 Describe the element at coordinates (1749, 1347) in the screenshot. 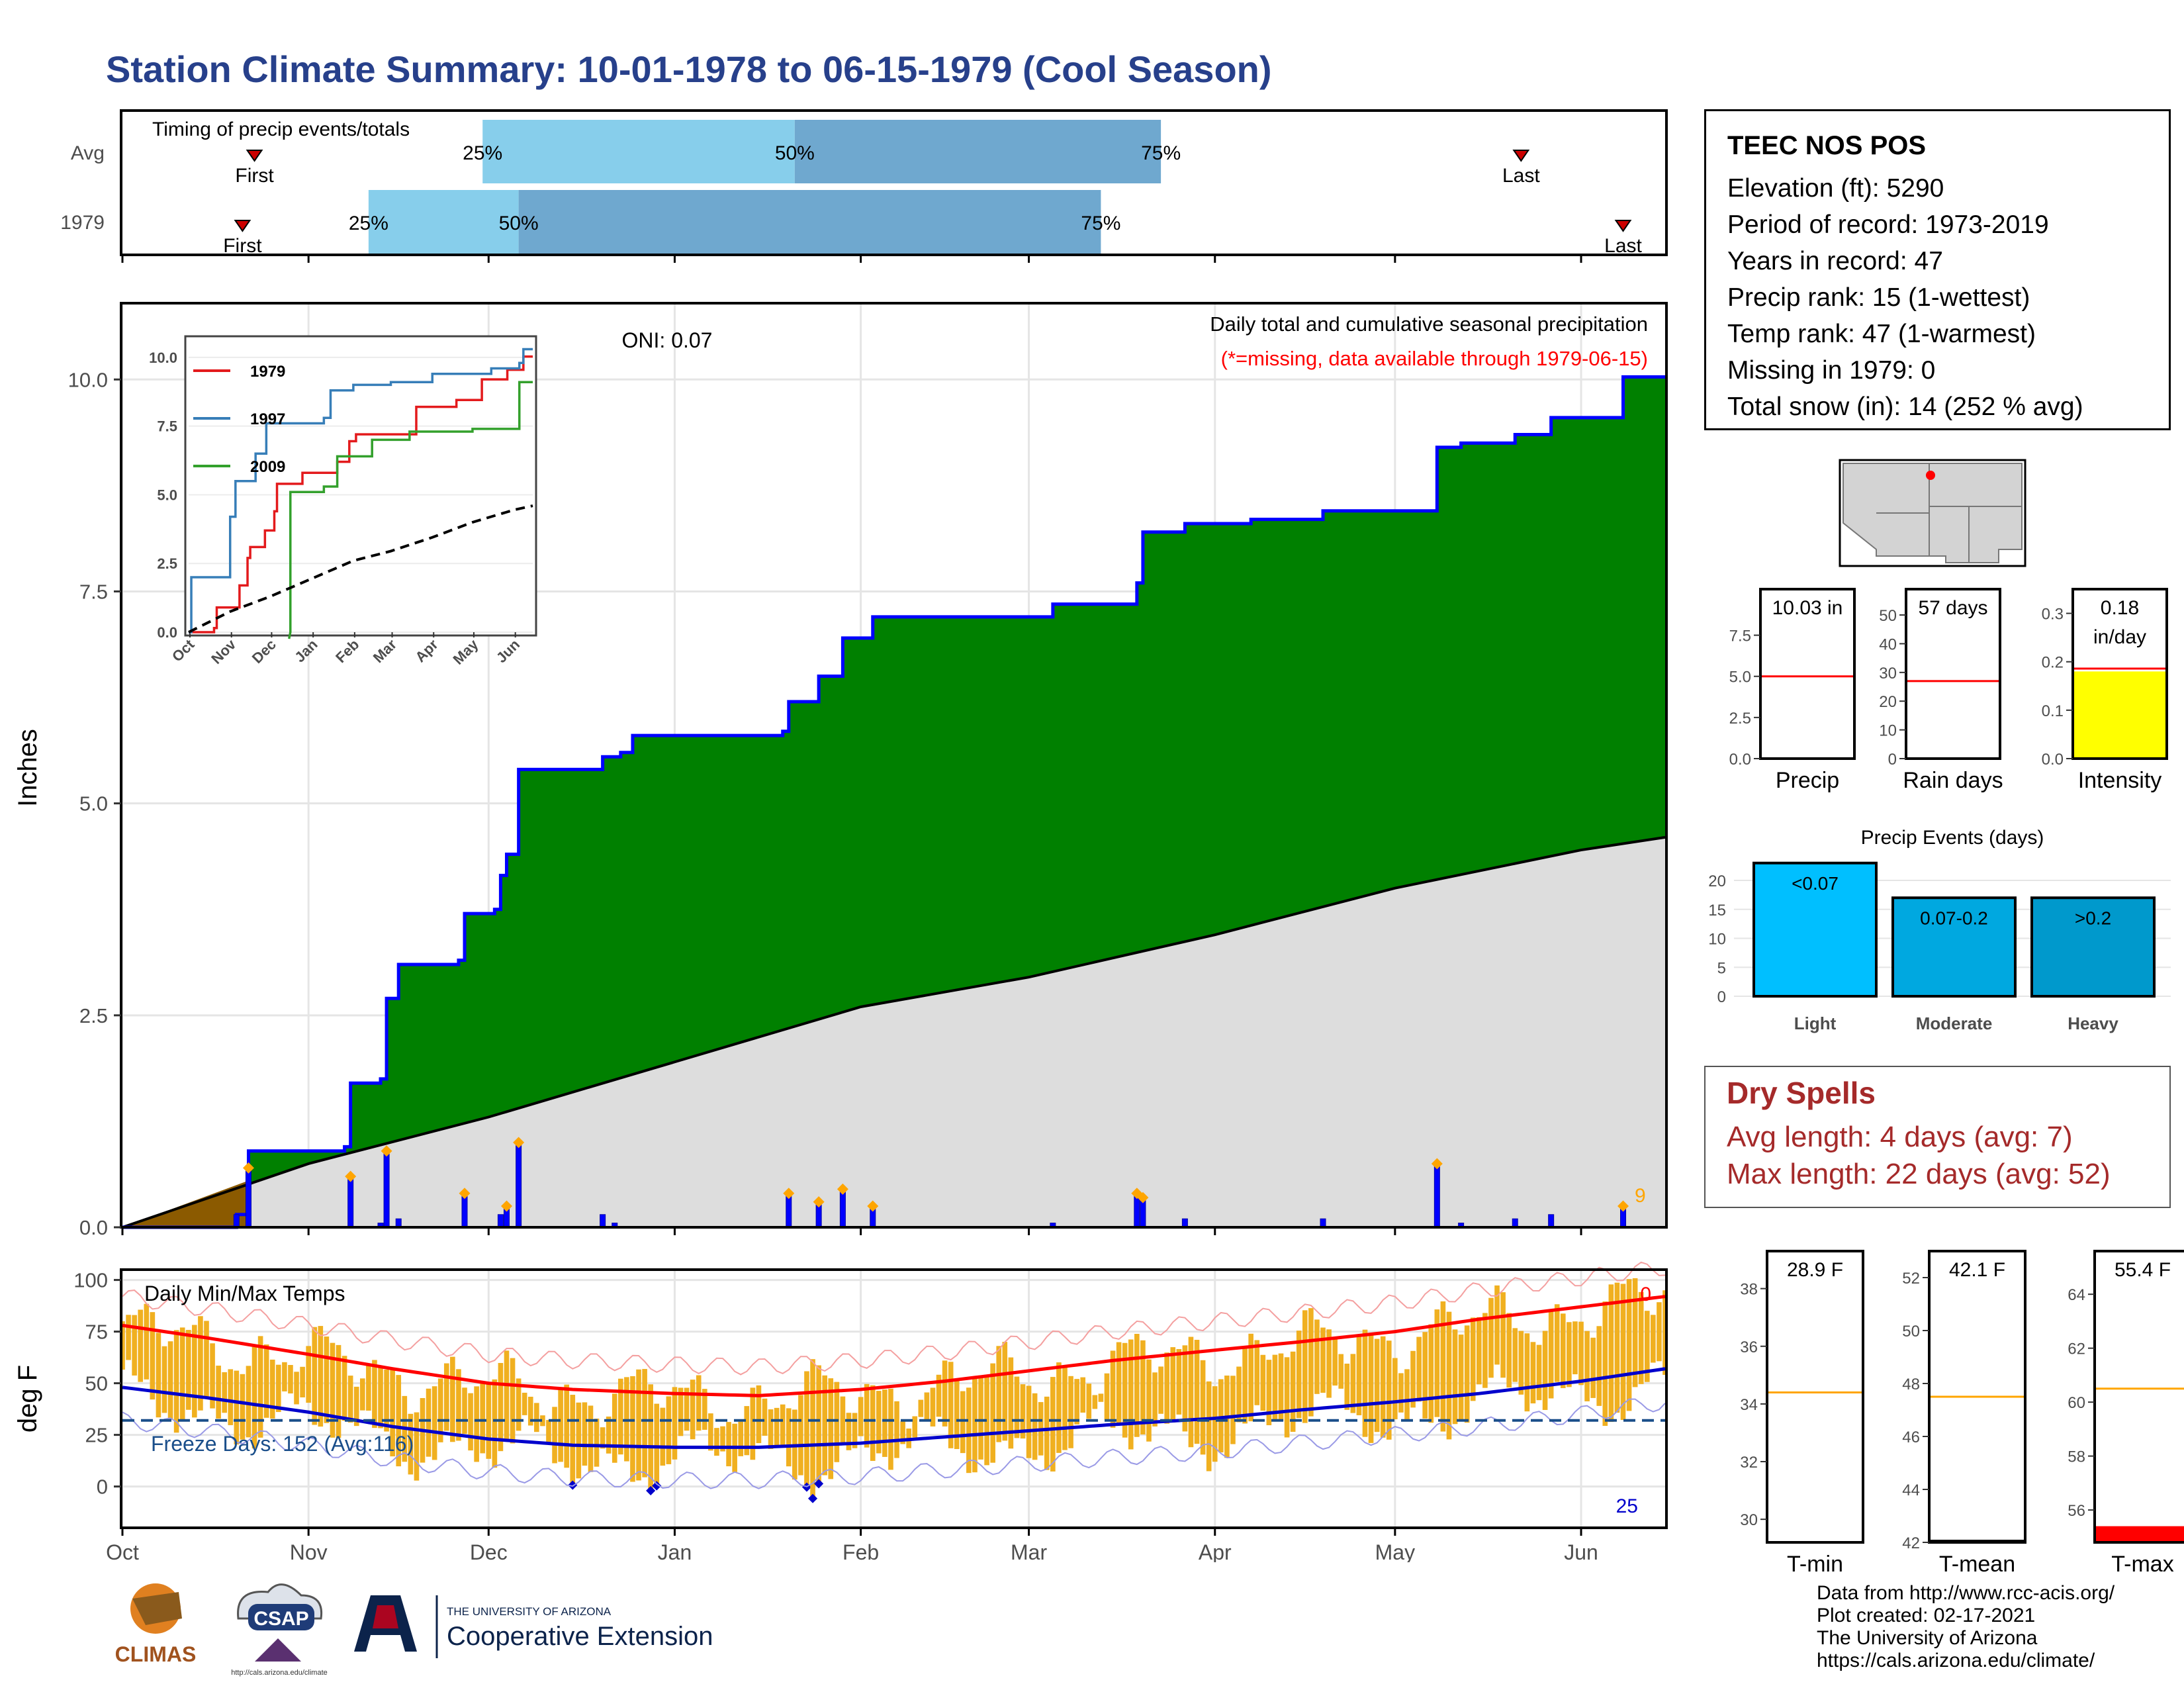

I see `mini-ytick-label: 36` at that location.